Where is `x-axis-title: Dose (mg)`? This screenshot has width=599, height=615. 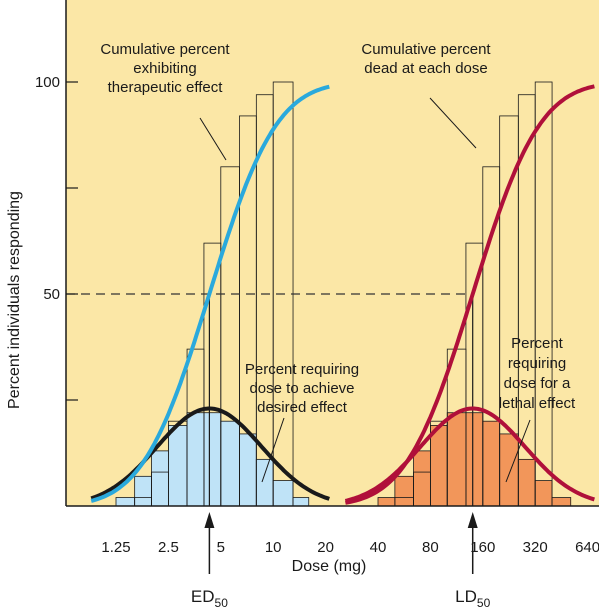 x-axis-title: Dose (mg) is located at coordinates (329, 566).